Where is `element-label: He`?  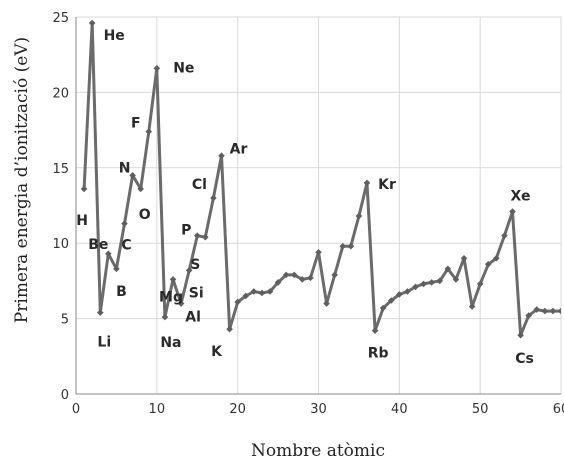
element-label: He is located at coordinates (114, 36).